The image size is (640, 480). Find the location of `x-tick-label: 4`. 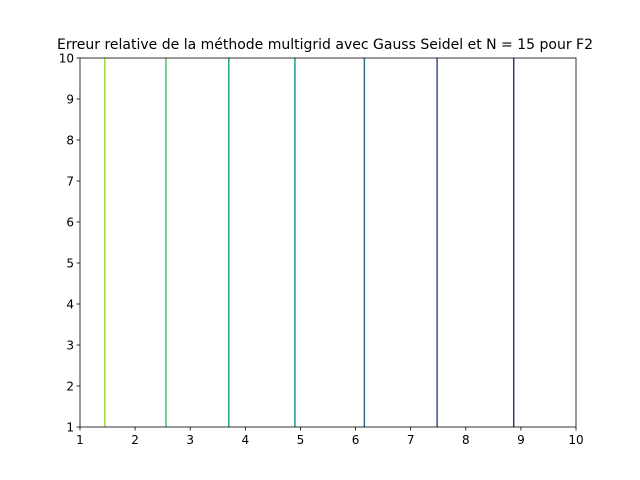

x-tick-label: 4 is located at coordinates (246, 440).